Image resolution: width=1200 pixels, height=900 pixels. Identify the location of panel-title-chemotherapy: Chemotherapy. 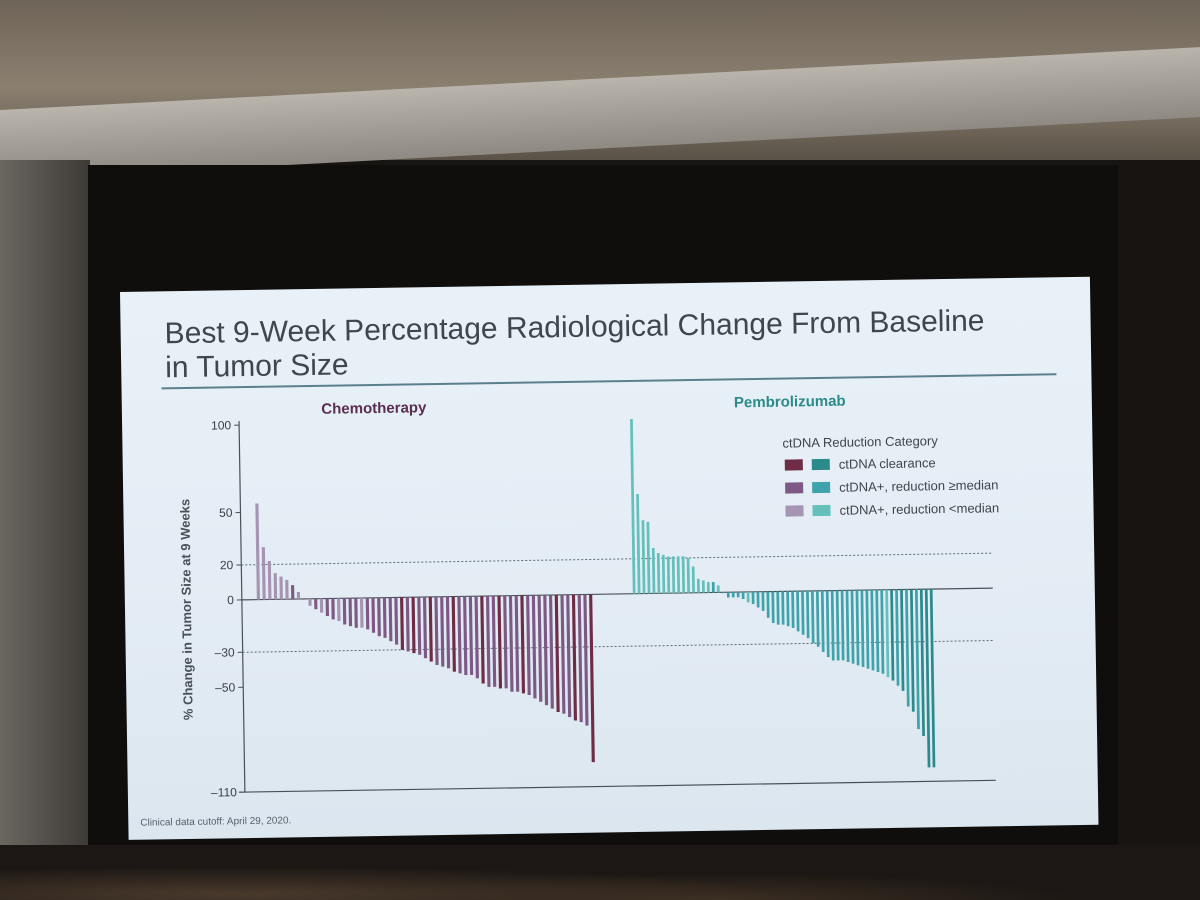
(374, 408).